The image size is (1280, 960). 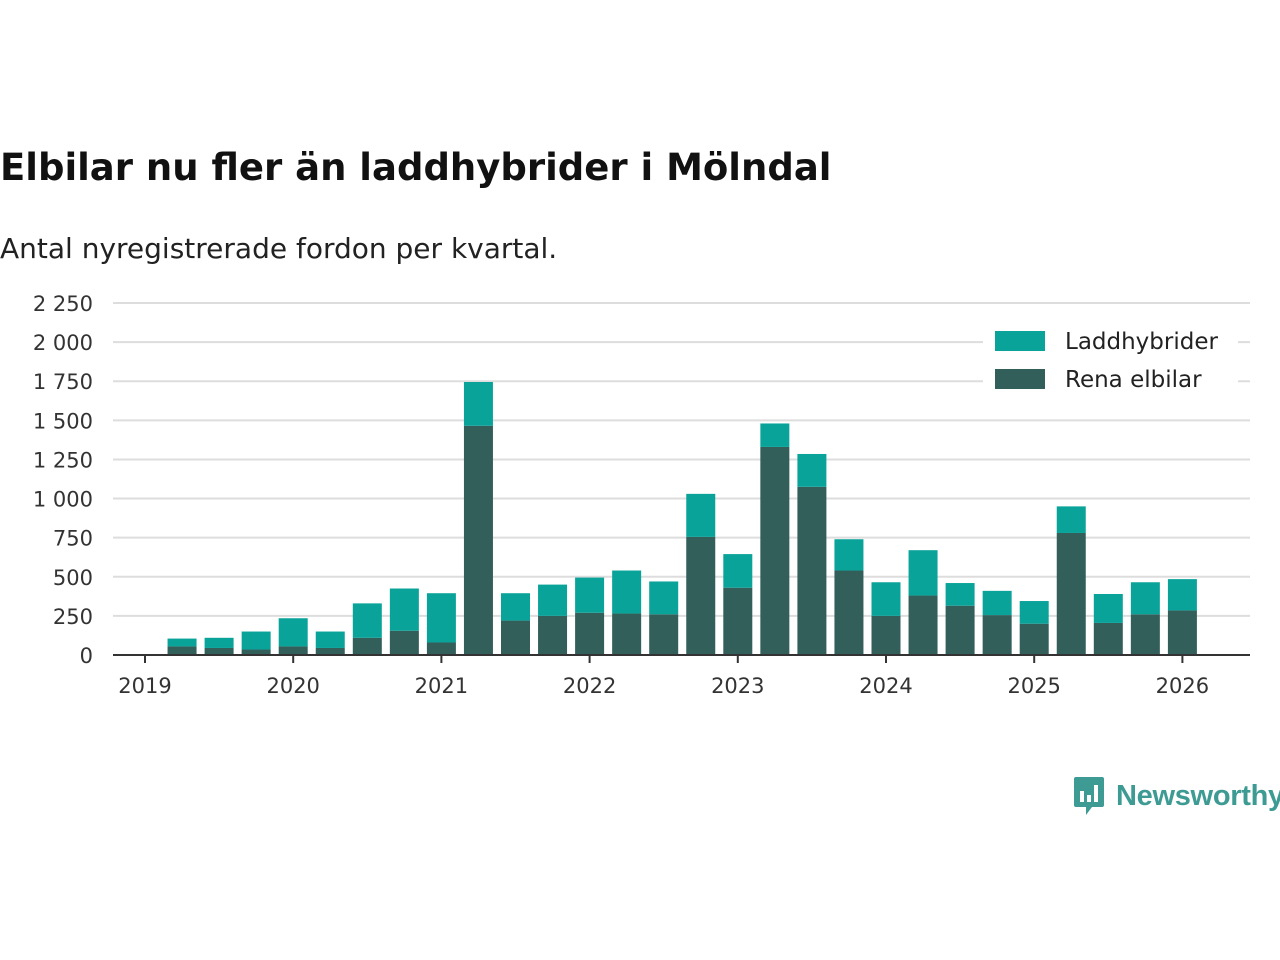 I want to click on y-tick-label: 2 250, so click(x=63, y=304).